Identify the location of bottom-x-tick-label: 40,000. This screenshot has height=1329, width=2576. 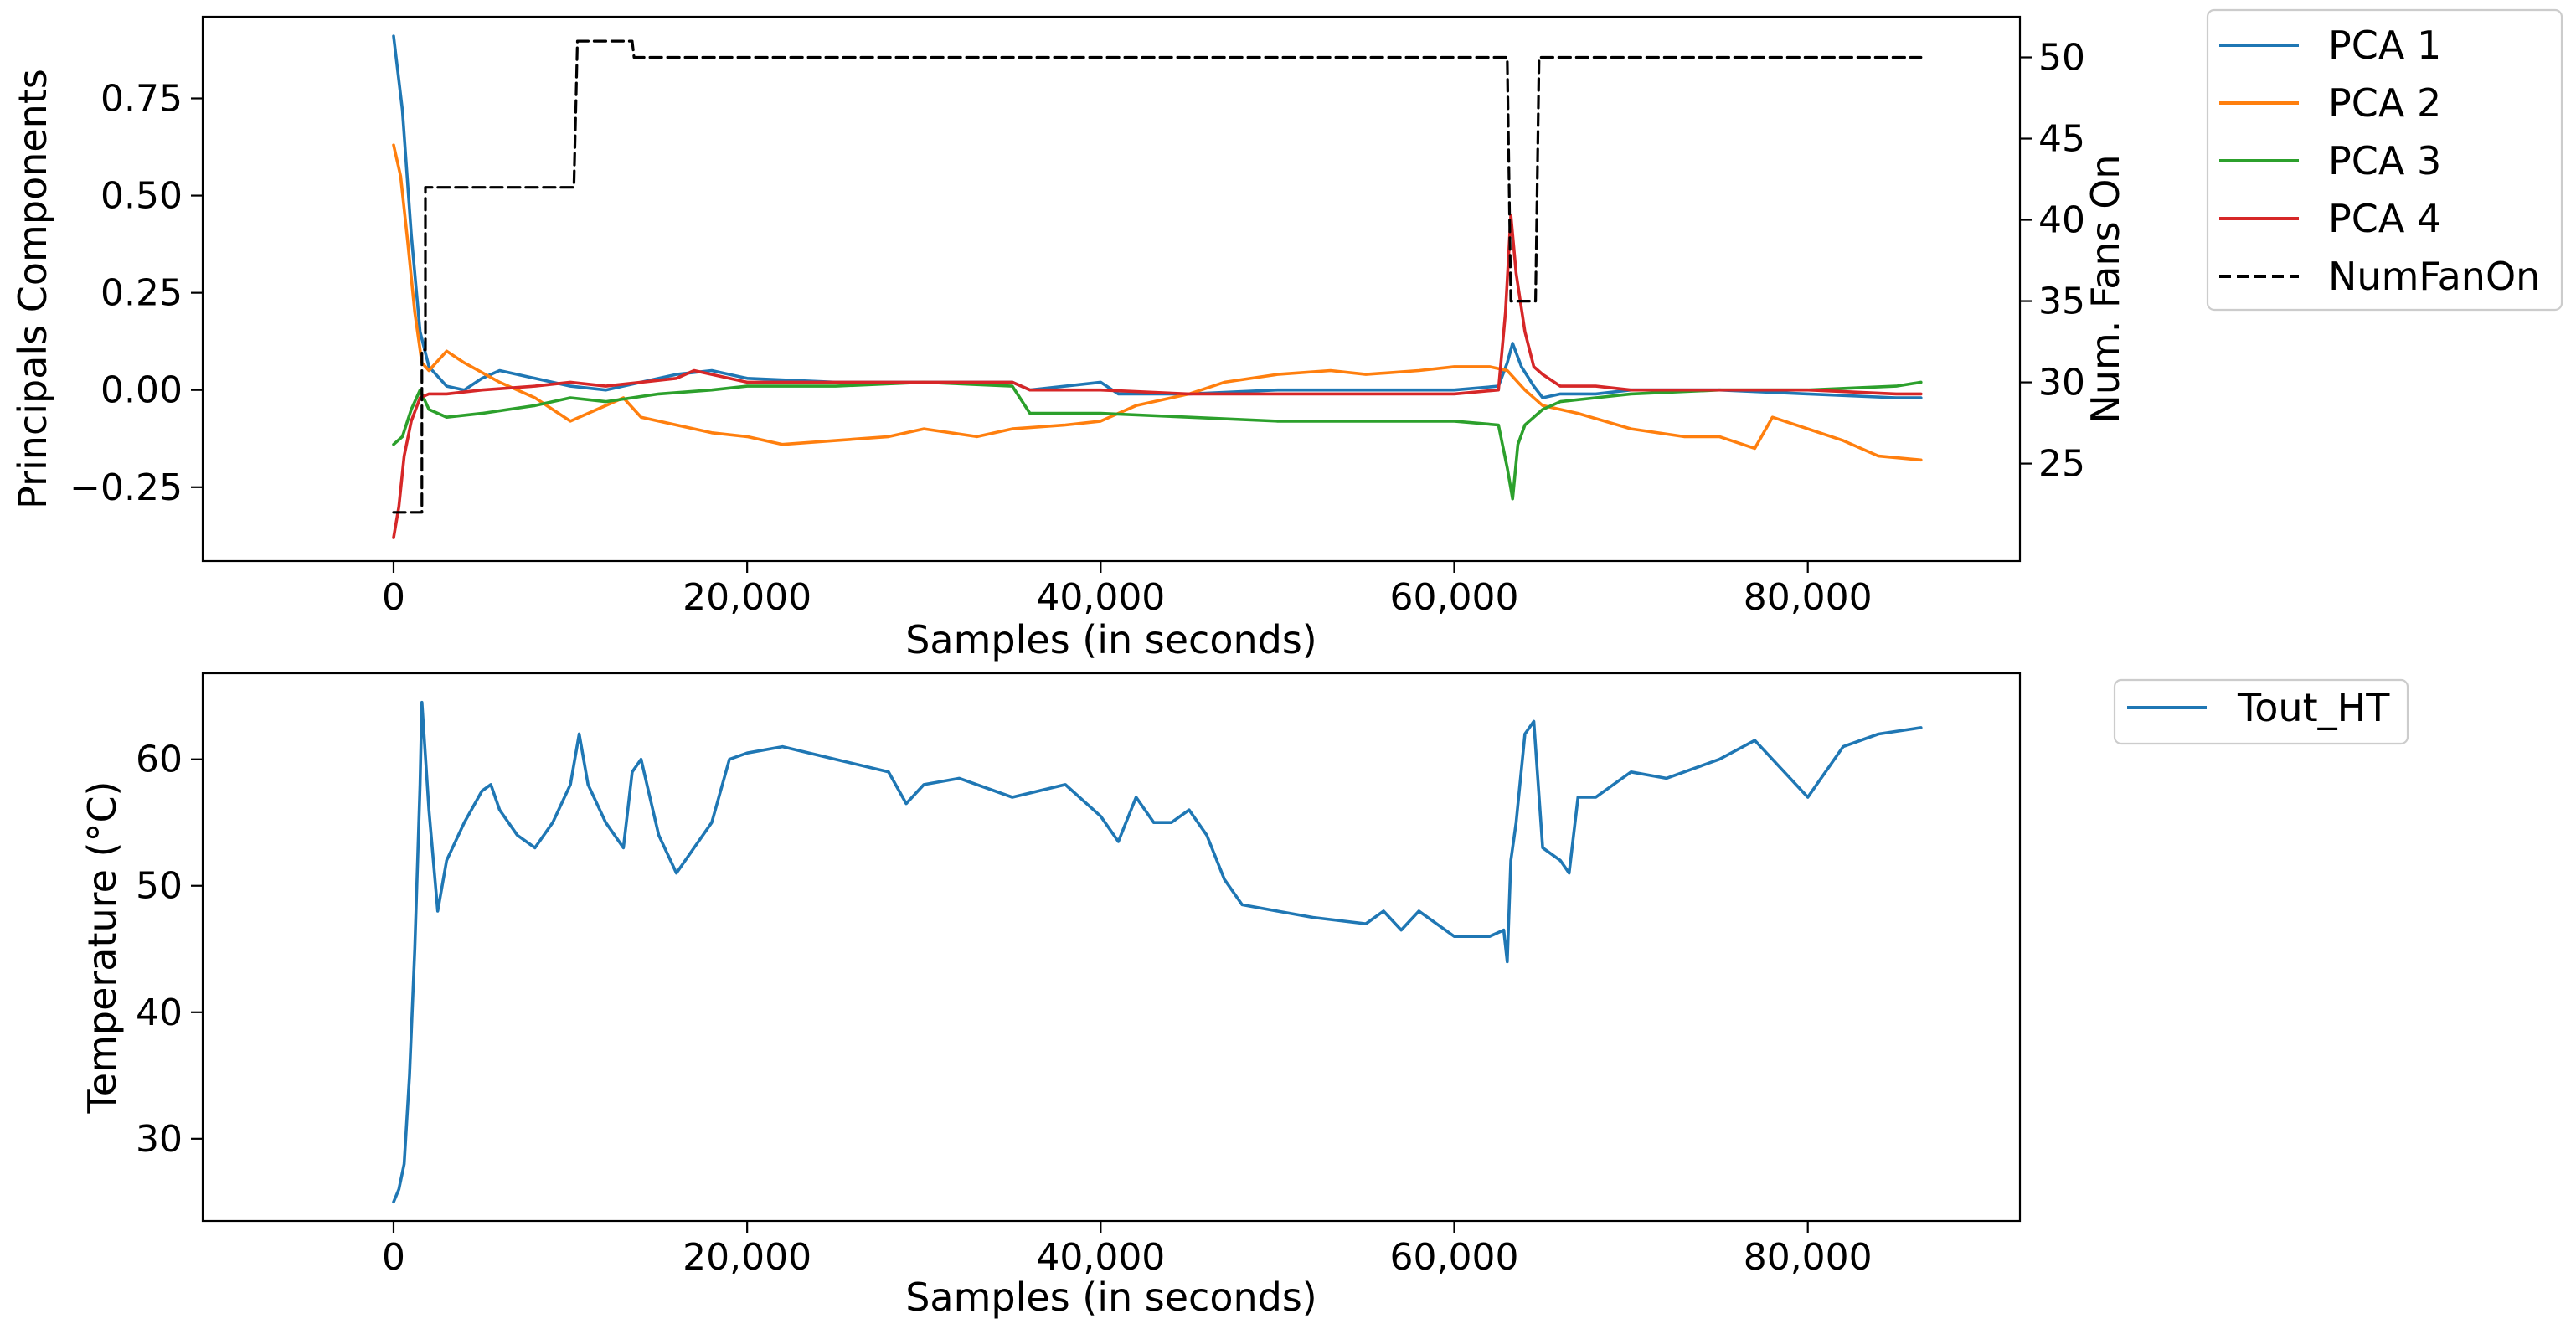
(1100, 1257).